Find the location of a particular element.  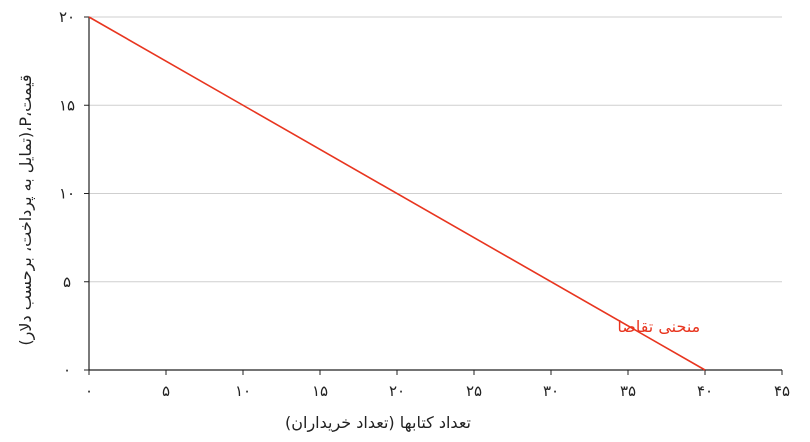

y-tick-label-3: ۱۵ is located at coordinates (67, 105).